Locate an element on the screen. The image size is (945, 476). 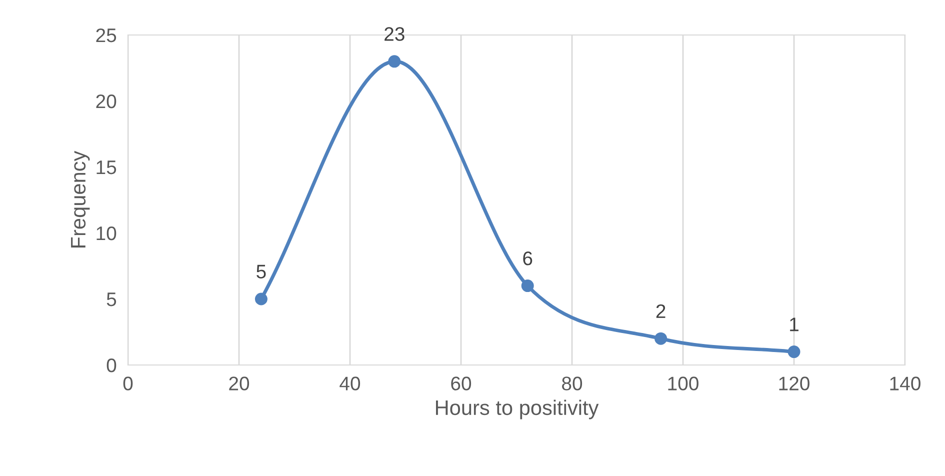
data-label: 5 is located at coordinates (261, 271).